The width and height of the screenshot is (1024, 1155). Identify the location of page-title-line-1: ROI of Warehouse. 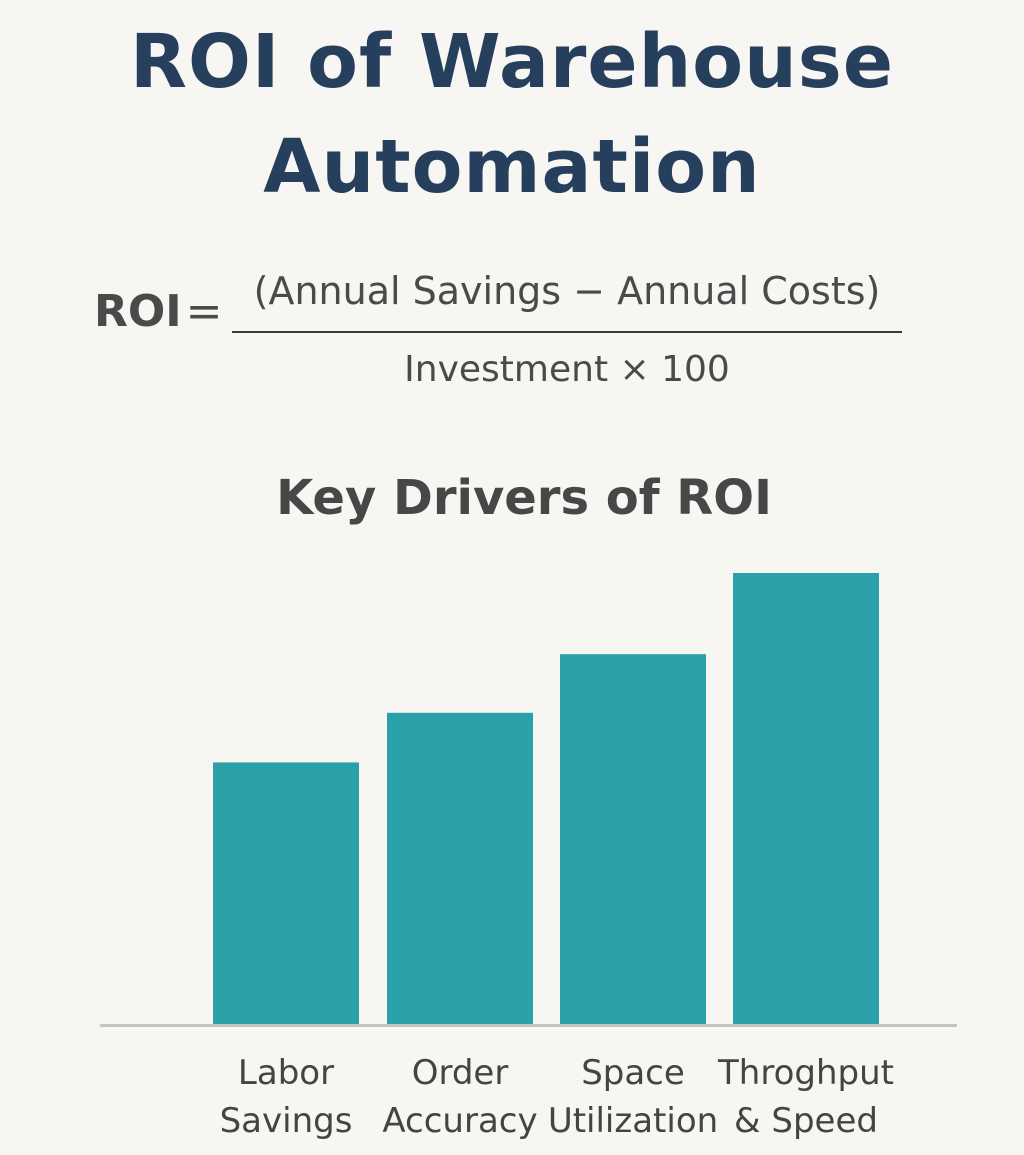
(512, 62).